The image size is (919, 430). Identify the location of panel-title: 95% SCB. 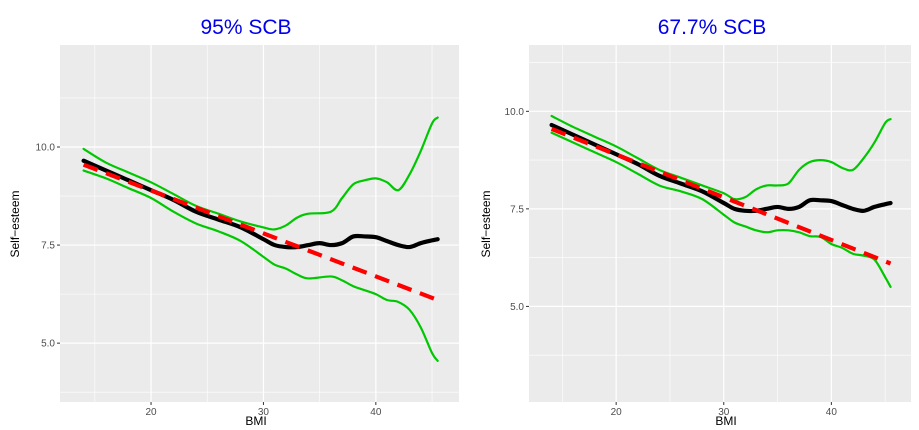
(245, 27).